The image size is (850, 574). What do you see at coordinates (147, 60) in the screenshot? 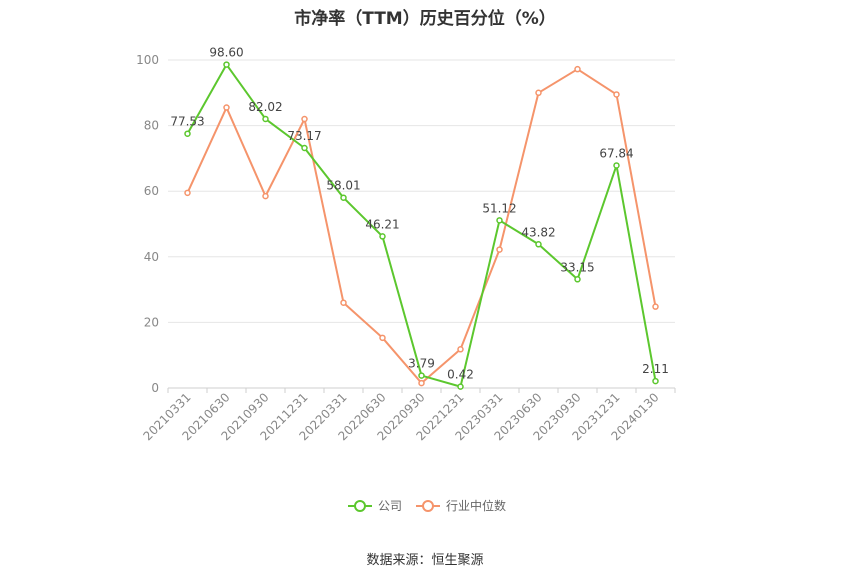
I see `y-tick-label: 100` at bounding box center [147, 60].